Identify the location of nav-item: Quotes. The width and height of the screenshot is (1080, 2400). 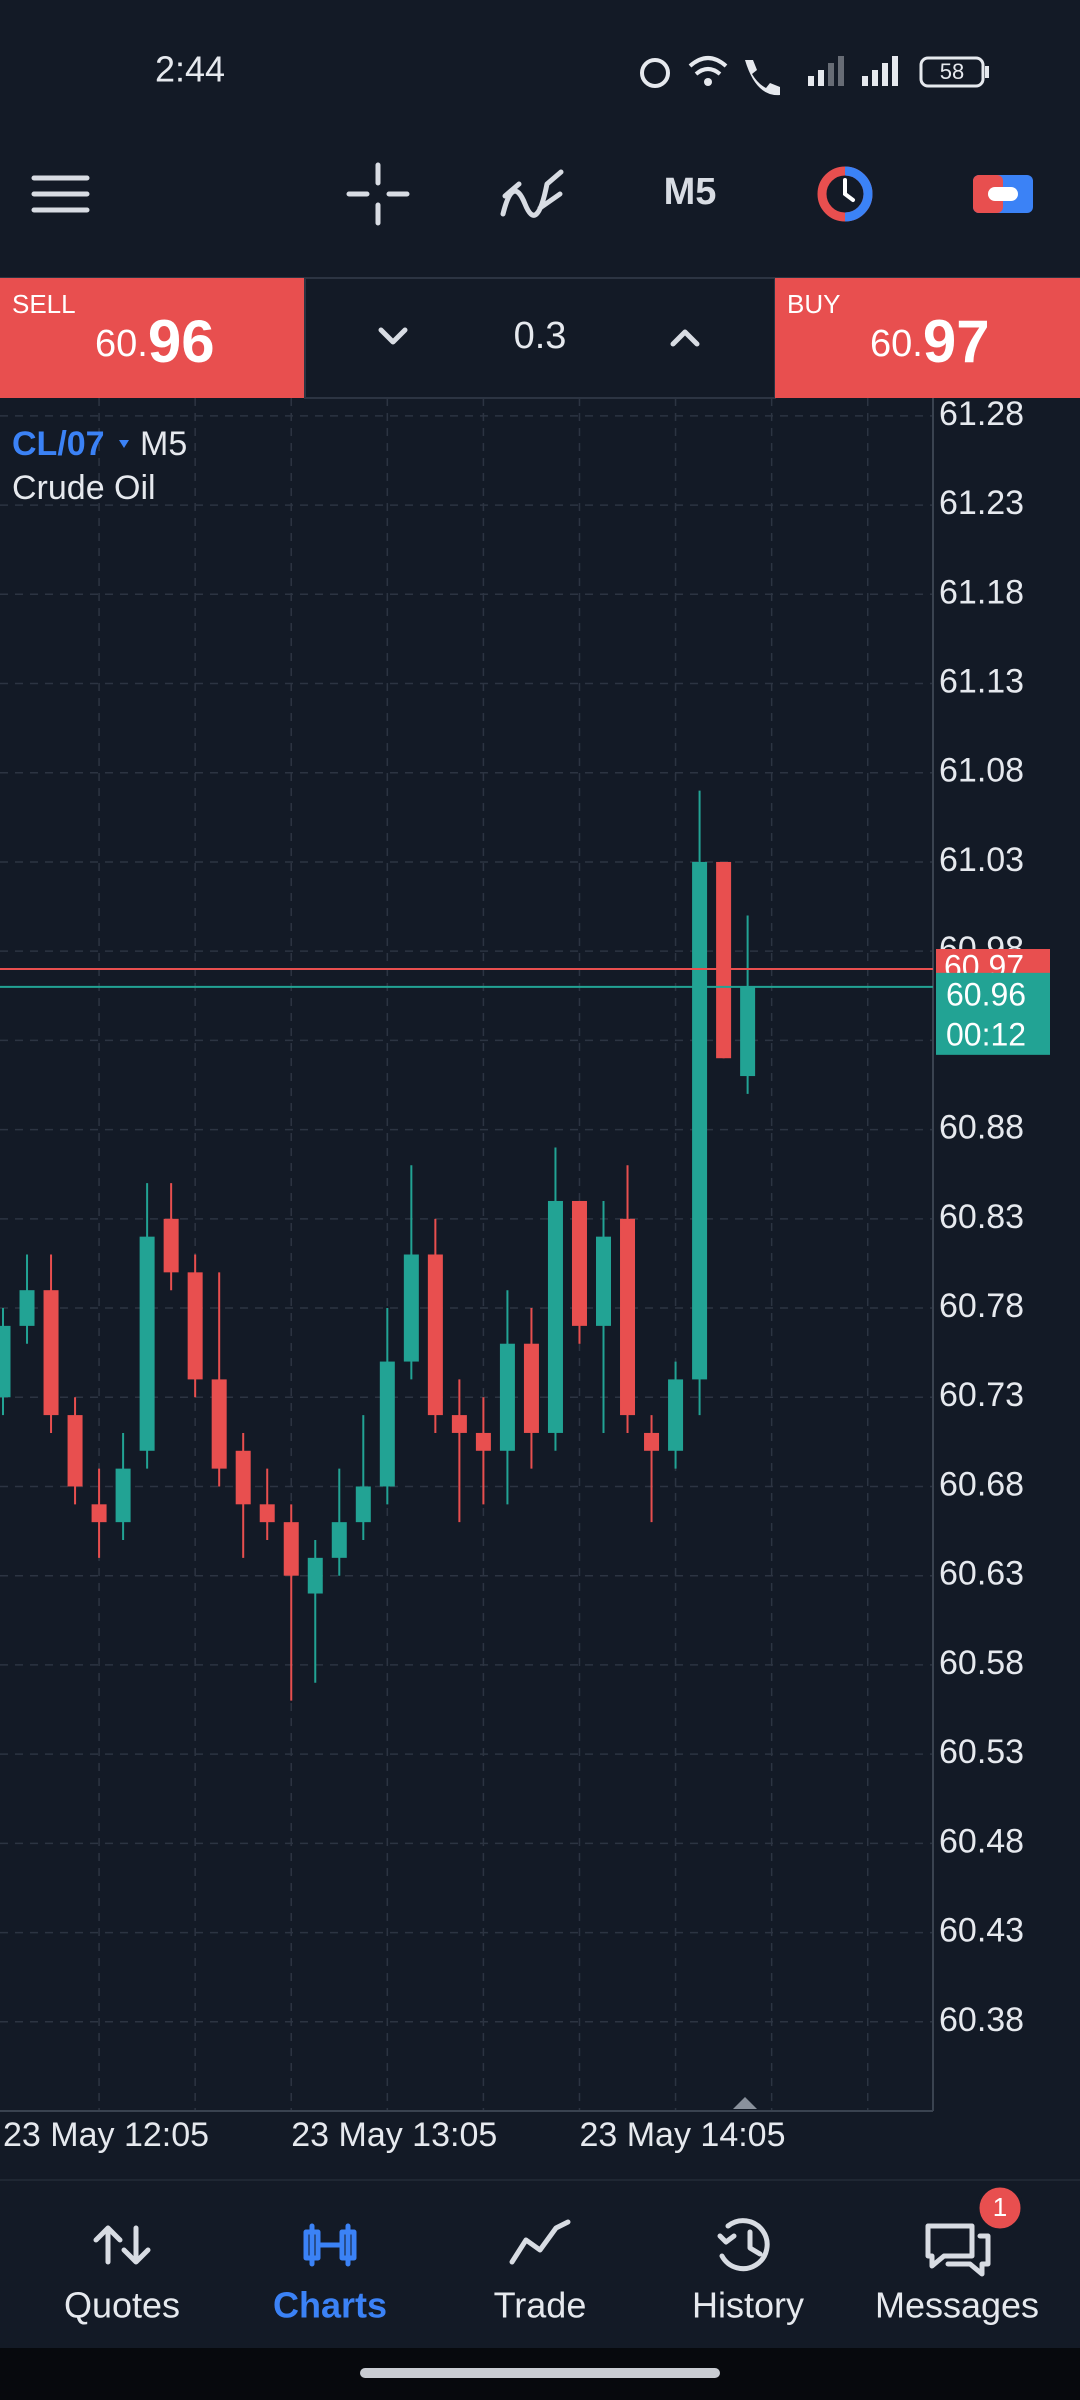
(122, 2275).